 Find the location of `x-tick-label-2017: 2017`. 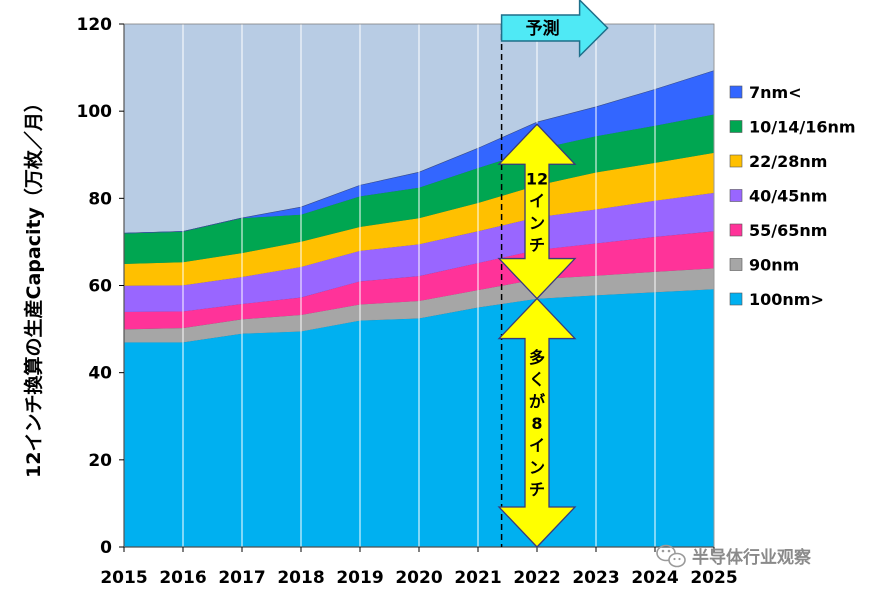

x-tick-label-2017: 2017 is located at coordinates (241, 578).